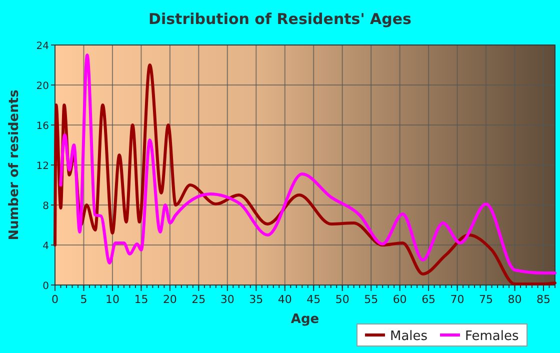 The width and height of the screenshot is (560, 353). What do you see at coordinates (256, 299) in the screenshot?
I see `x-tick-label: 35` at bounding box center [256, 299].